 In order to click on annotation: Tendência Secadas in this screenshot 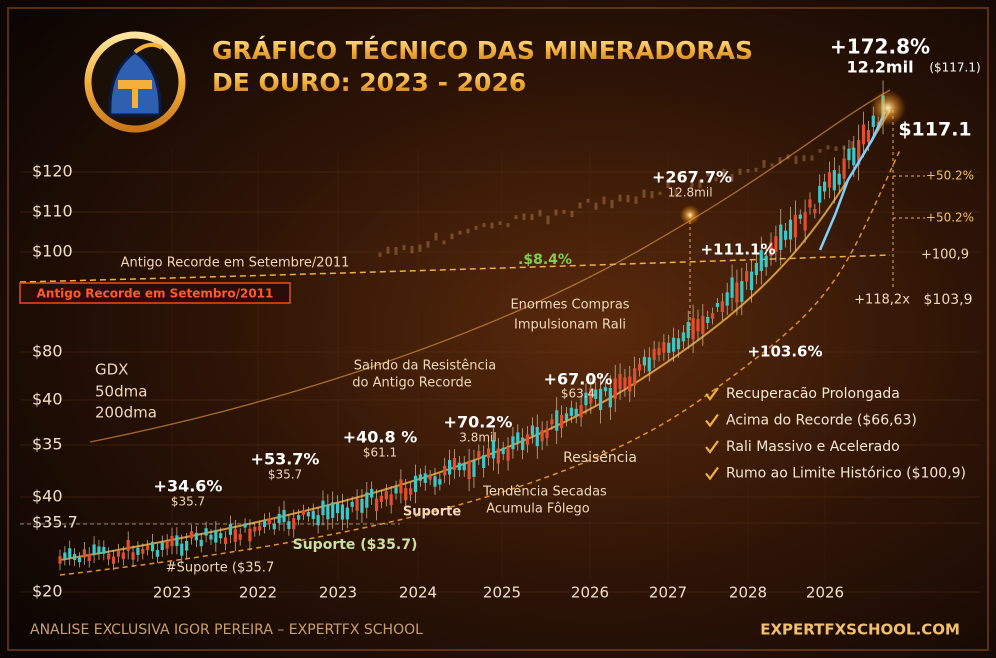, I will do `click(544, 492)`.